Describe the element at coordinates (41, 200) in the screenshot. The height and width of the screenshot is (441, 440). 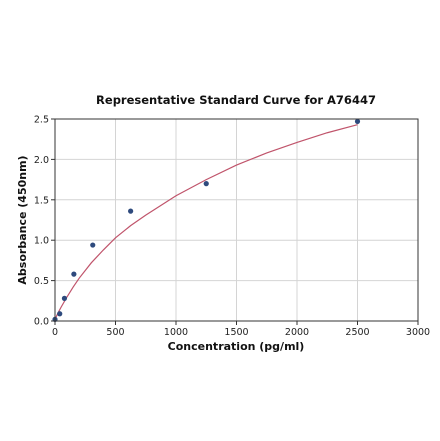
I see `y-tick-label: 1.5` at that location.